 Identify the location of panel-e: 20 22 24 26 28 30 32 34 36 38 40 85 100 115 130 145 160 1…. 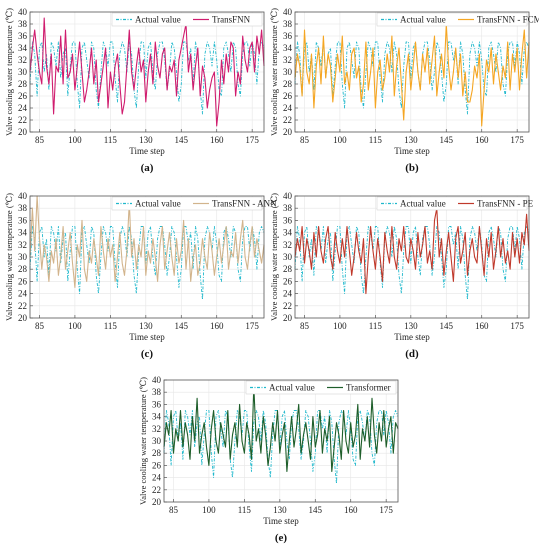
(268, 459).